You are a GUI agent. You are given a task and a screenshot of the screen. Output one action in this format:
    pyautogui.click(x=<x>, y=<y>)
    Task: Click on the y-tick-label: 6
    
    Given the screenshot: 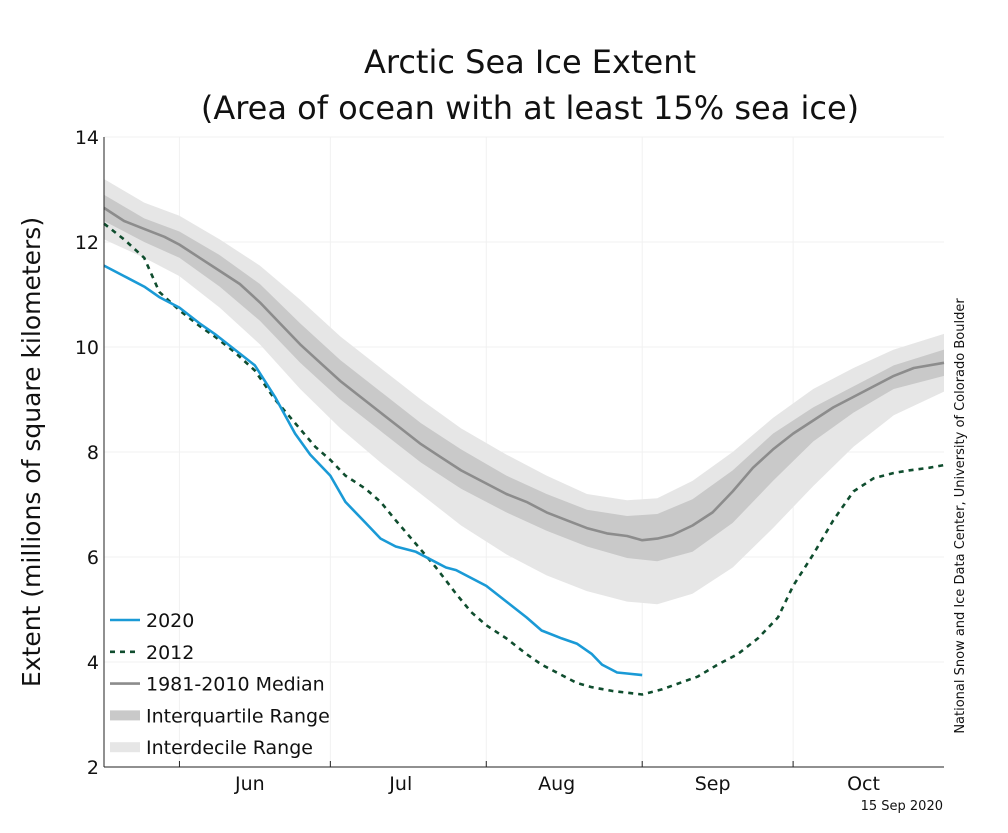 What is the action you would take?
    pyautogui.click(x=93, y=558)
    